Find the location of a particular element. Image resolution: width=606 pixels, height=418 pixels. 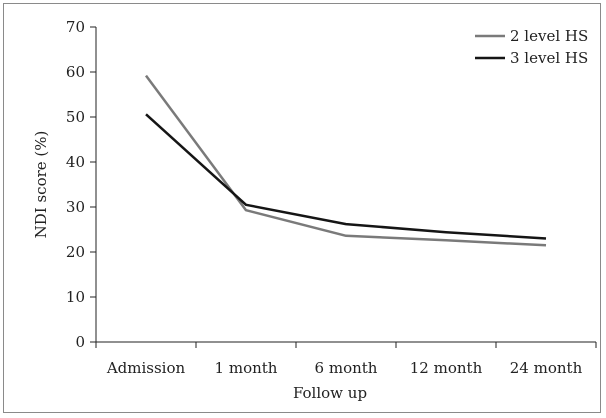

y-tick-label: 20 is located at coordinates (75, 252).